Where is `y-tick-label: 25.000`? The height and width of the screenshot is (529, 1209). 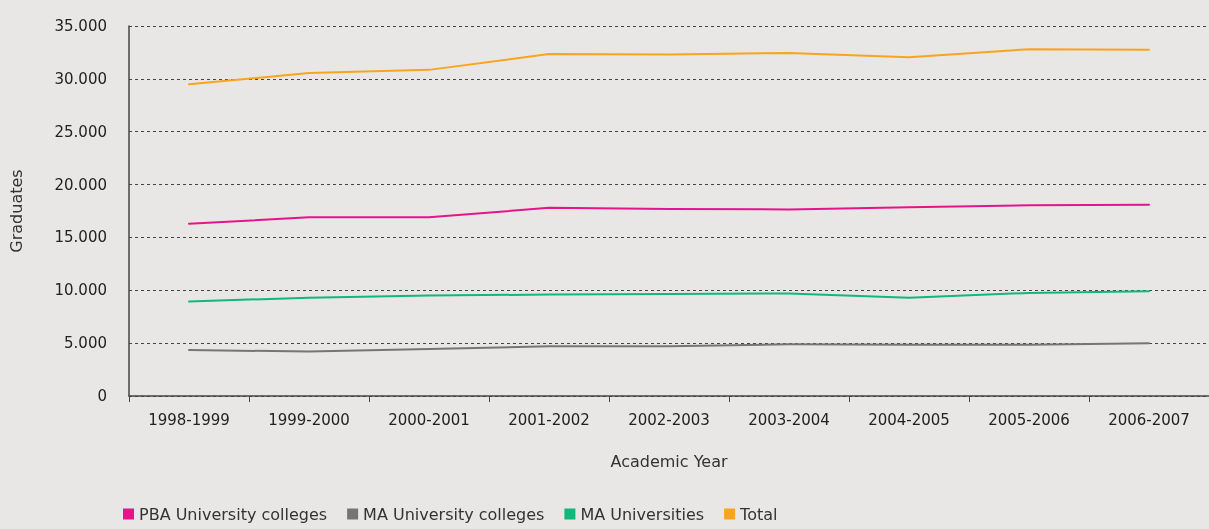
y-tick-label: 25.000 is located at coordinates (80, 131).